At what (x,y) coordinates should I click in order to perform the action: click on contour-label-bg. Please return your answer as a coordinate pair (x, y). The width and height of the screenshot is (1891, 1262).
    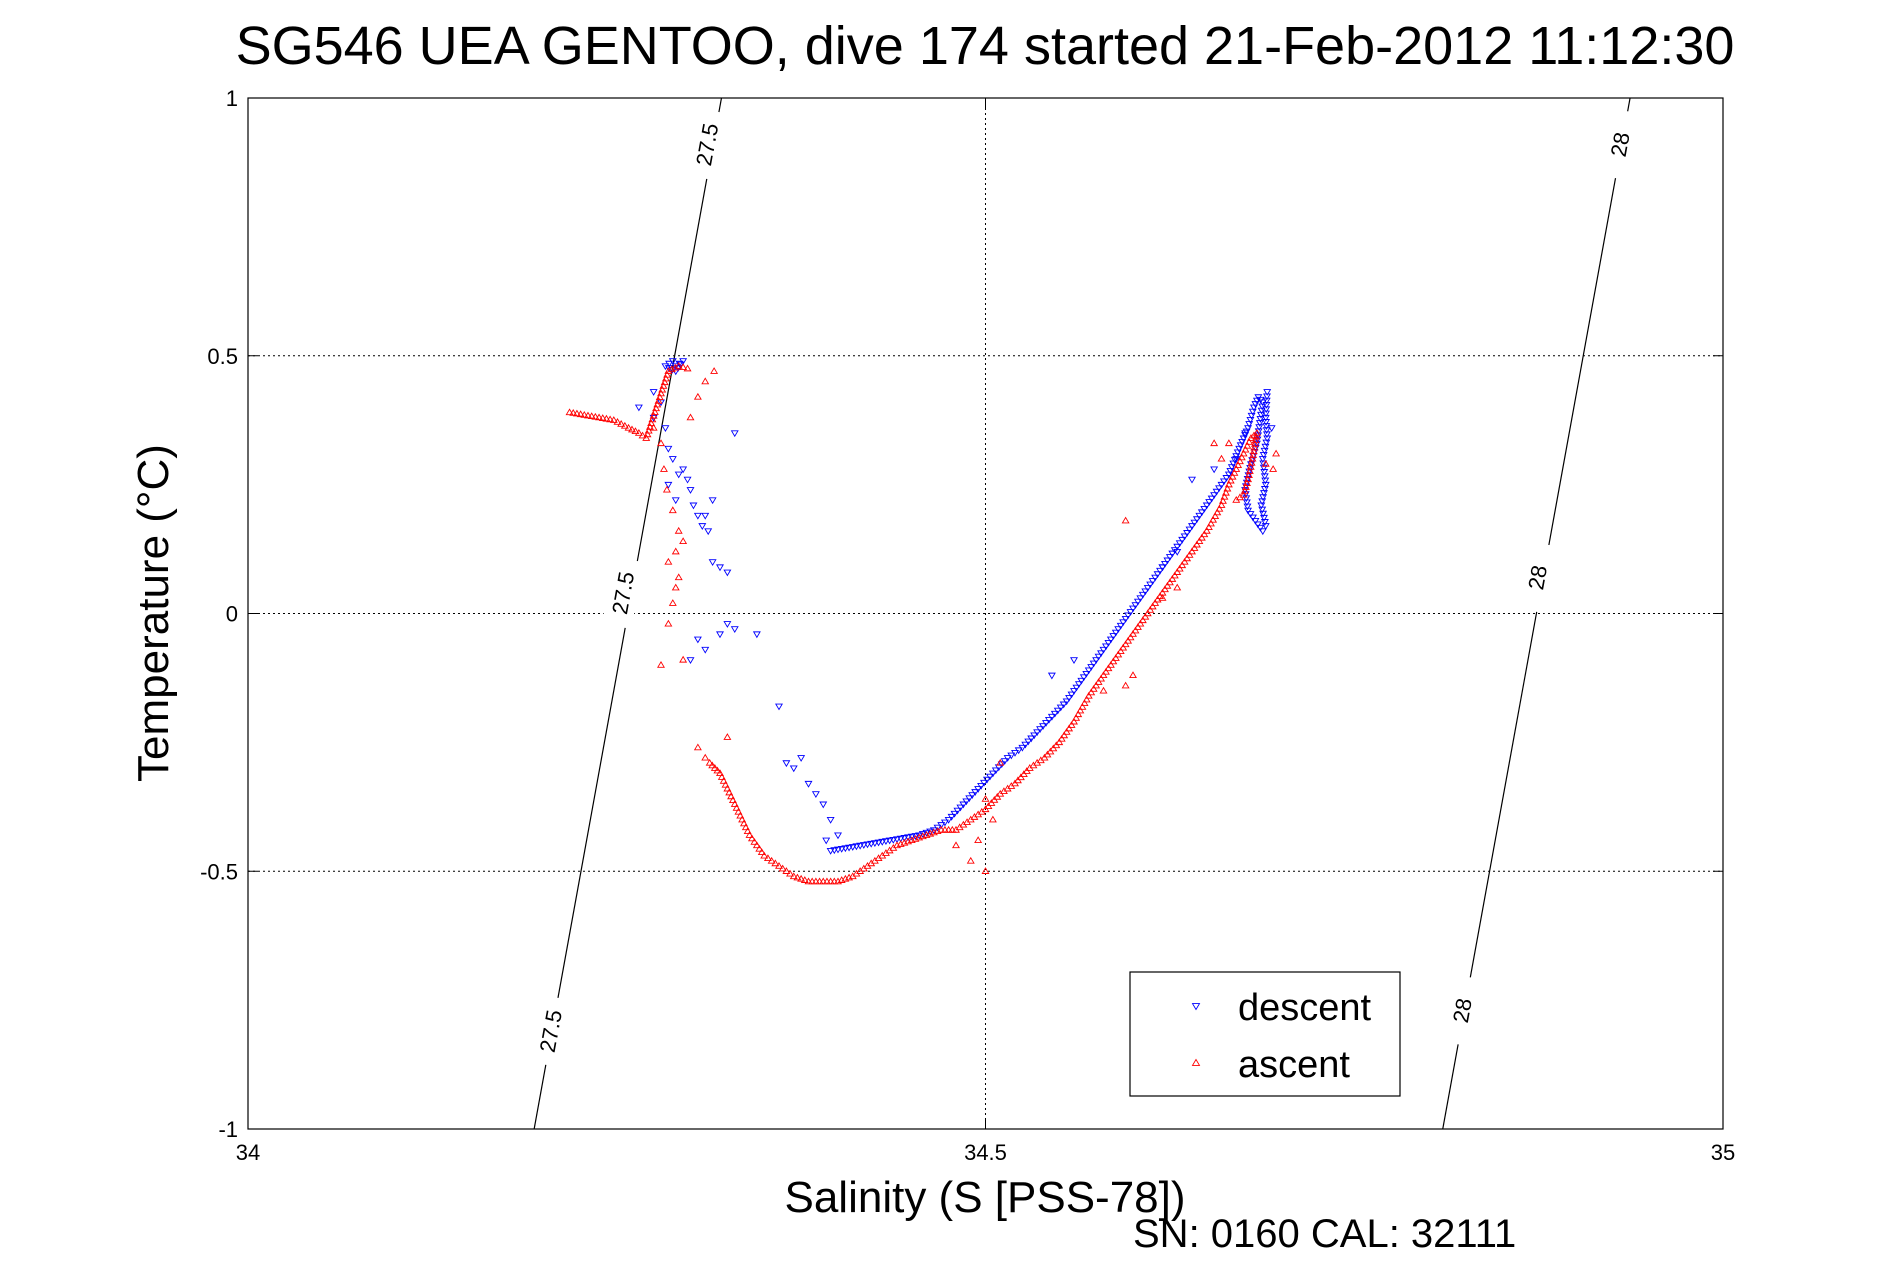
    Looking at the image, I should click on (1537, 577).